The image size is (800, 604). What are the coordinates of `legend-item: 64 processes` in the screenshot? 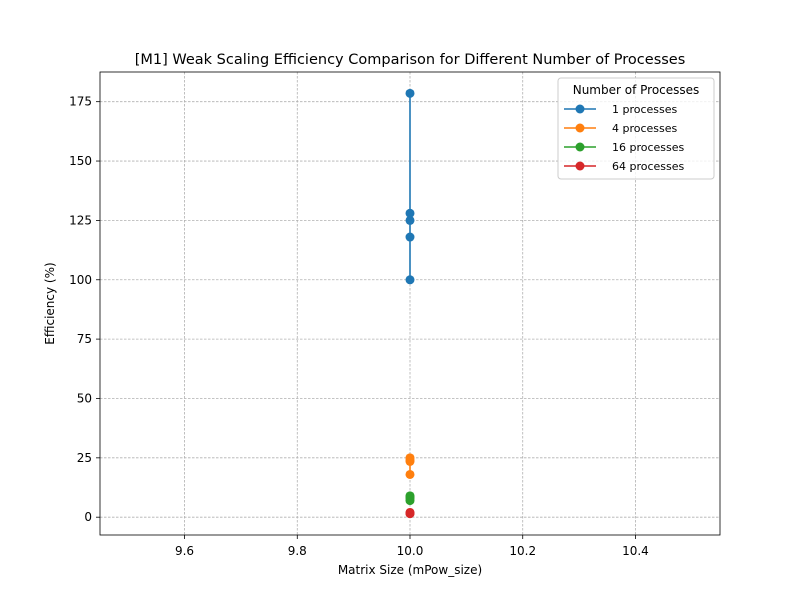 It's located at (624, 166).